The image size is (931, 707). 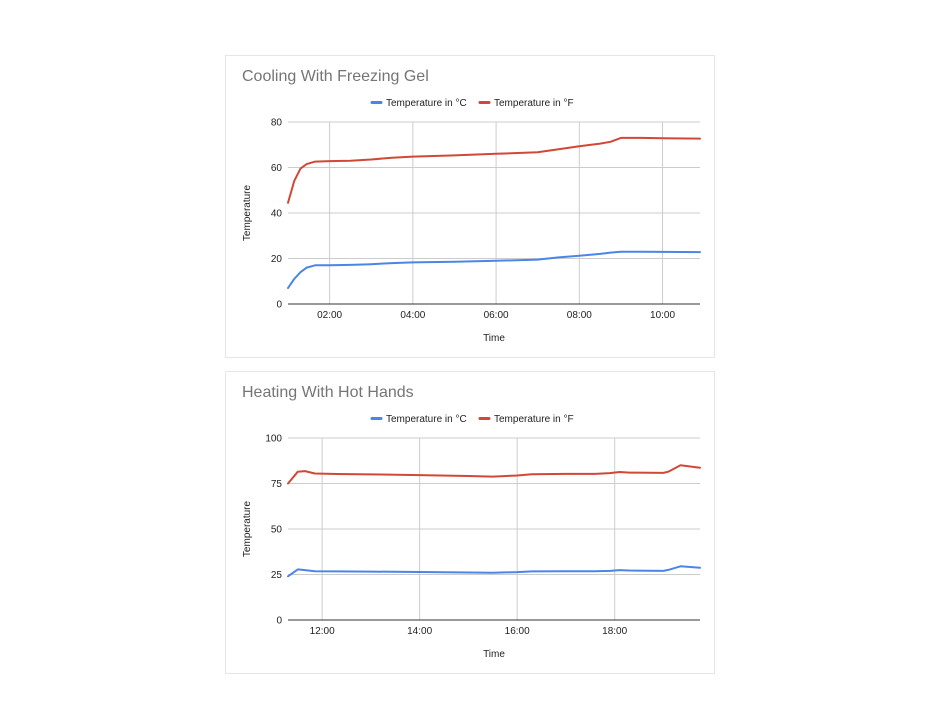 I want to click on x-tick-label: 12:00, so click(x=322, y=631).